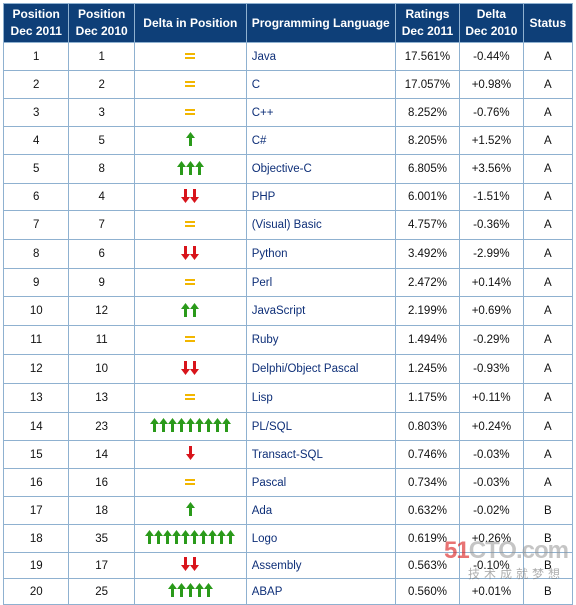 The width and height of the screenshot is (576, 605). I want to click on cell-language: Transact-SQL, so click(320, 454).